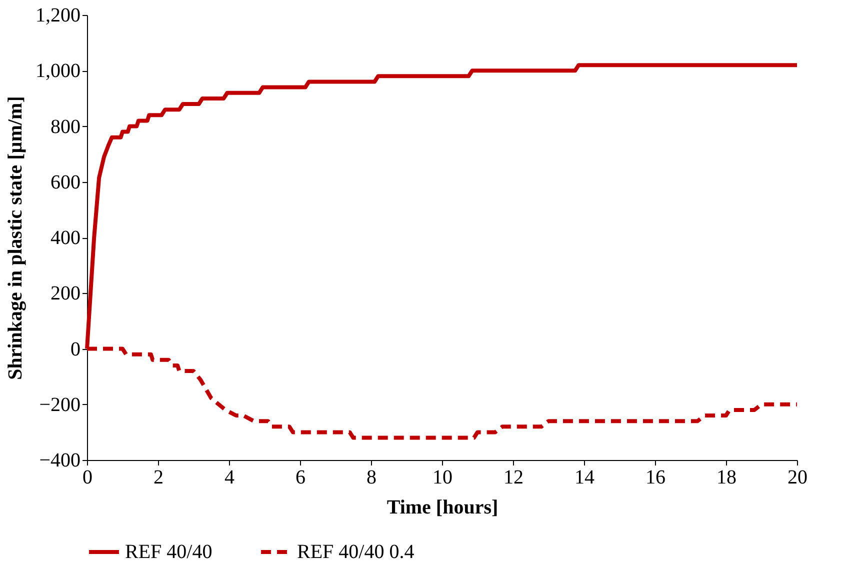 The height and width of the screenshot is (575, 856). I want to click on y-tick-label: 1,200, so click(58, 15).